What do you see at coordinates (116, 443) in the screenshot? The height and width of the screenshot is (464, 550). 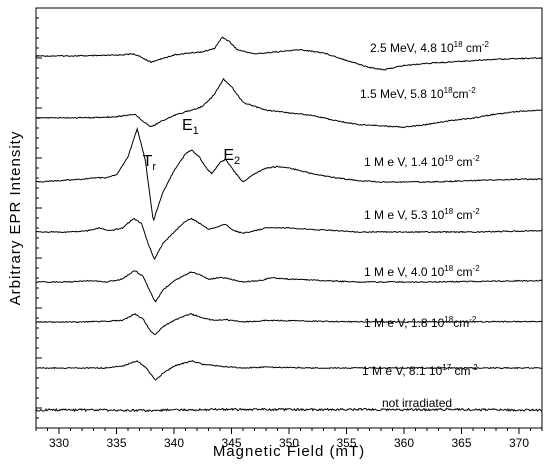 I see `x-tick-label: 335` at bounding box center [116, 443].